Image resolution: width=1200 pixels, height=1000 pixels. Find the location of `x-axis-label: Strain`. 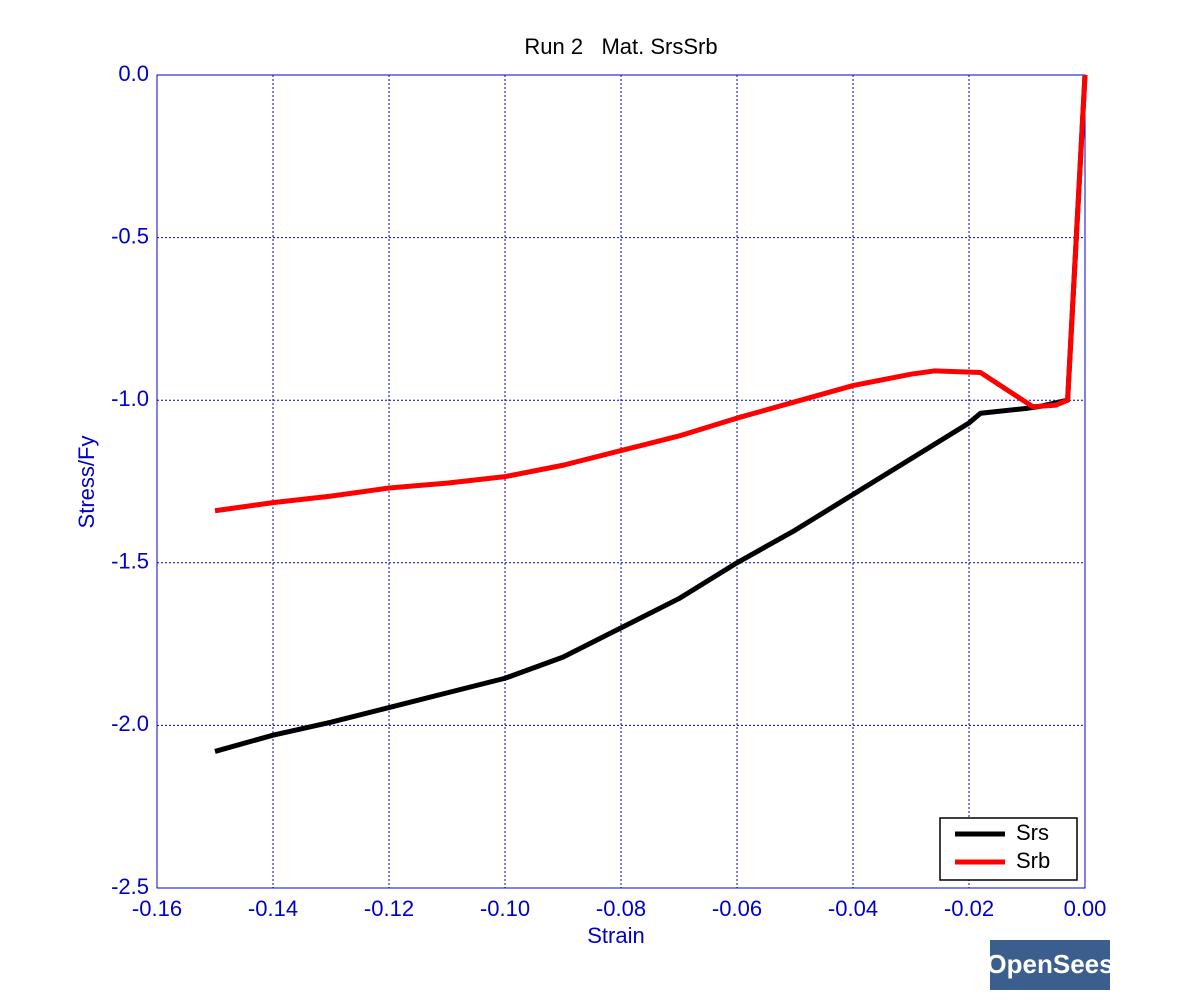

x-axis-label: Strain is located at coordinates (615, 935).